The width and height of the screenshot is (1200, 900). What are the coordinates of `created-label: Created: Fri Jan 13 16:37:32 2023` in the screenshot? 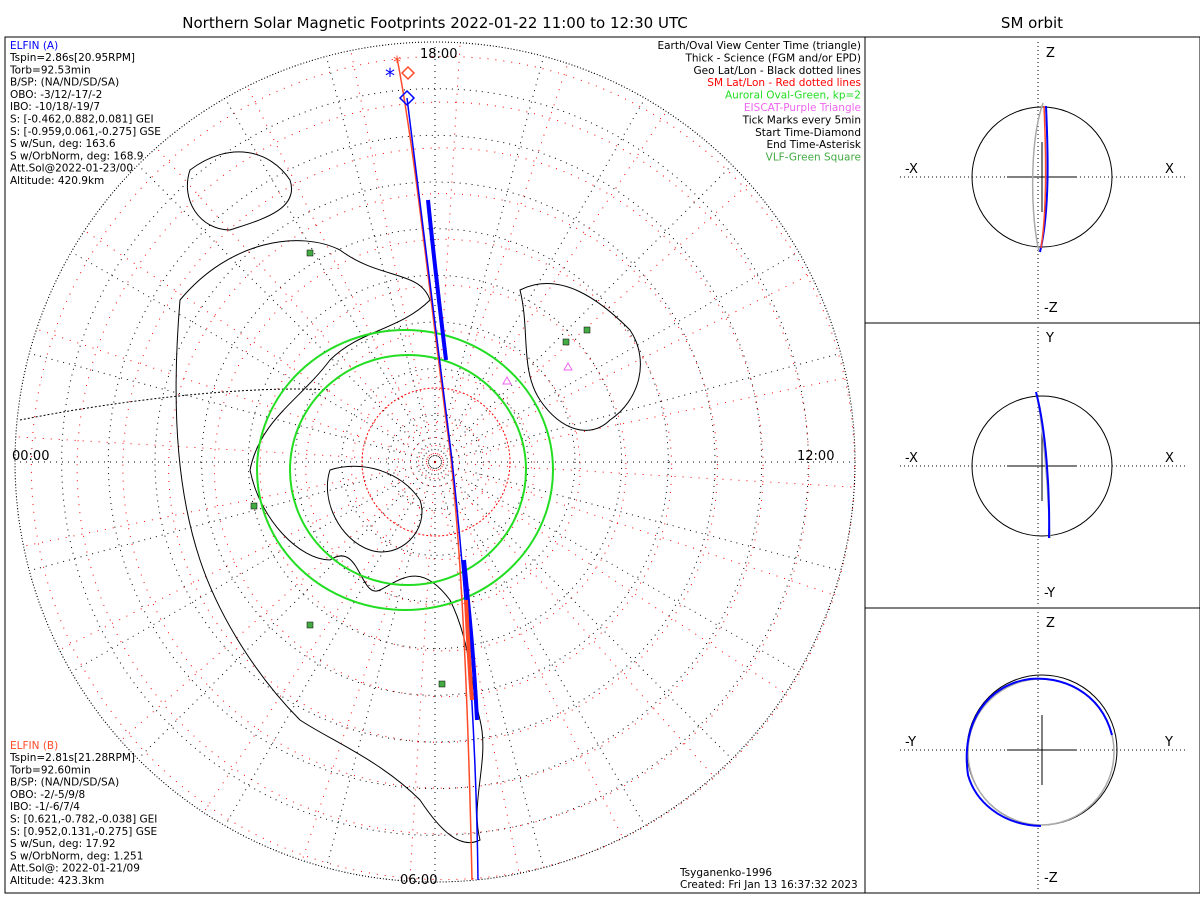 It's located at (769, 885).